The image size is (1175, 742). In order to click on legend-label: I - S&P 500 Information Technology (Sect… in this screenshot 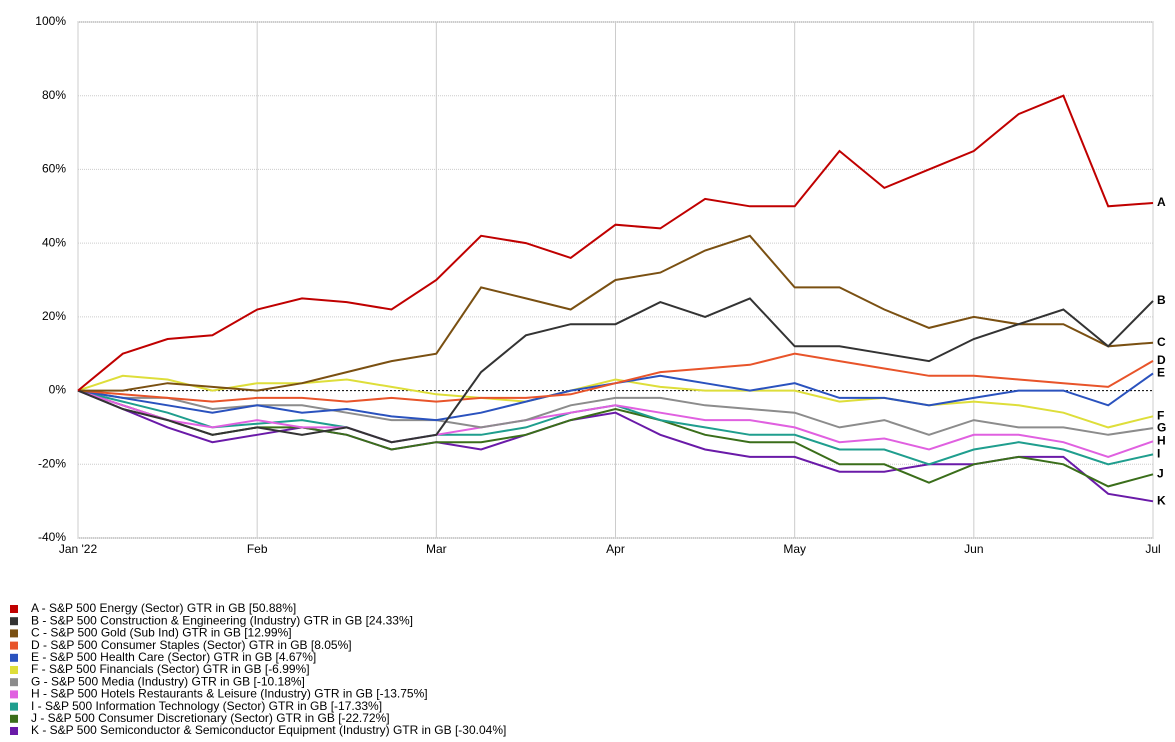, I will do `click(206, 706)`.